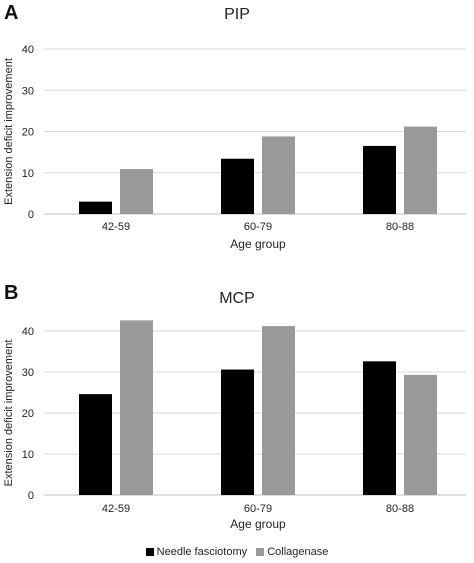 This screenshot has width=474, height=563. Describe the element at coordinates (28, 50) in the screenshot. I see `pip-y-tick-label: 40` at that location.